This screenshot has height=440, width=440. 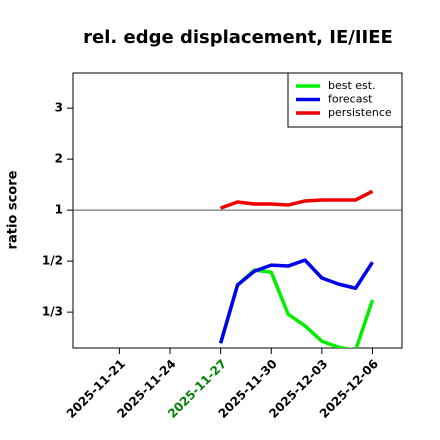 What do you see at coordinates (352, 85) in the screenshot?
I see `legend-label: best est.` at bounding box center [352, 85].